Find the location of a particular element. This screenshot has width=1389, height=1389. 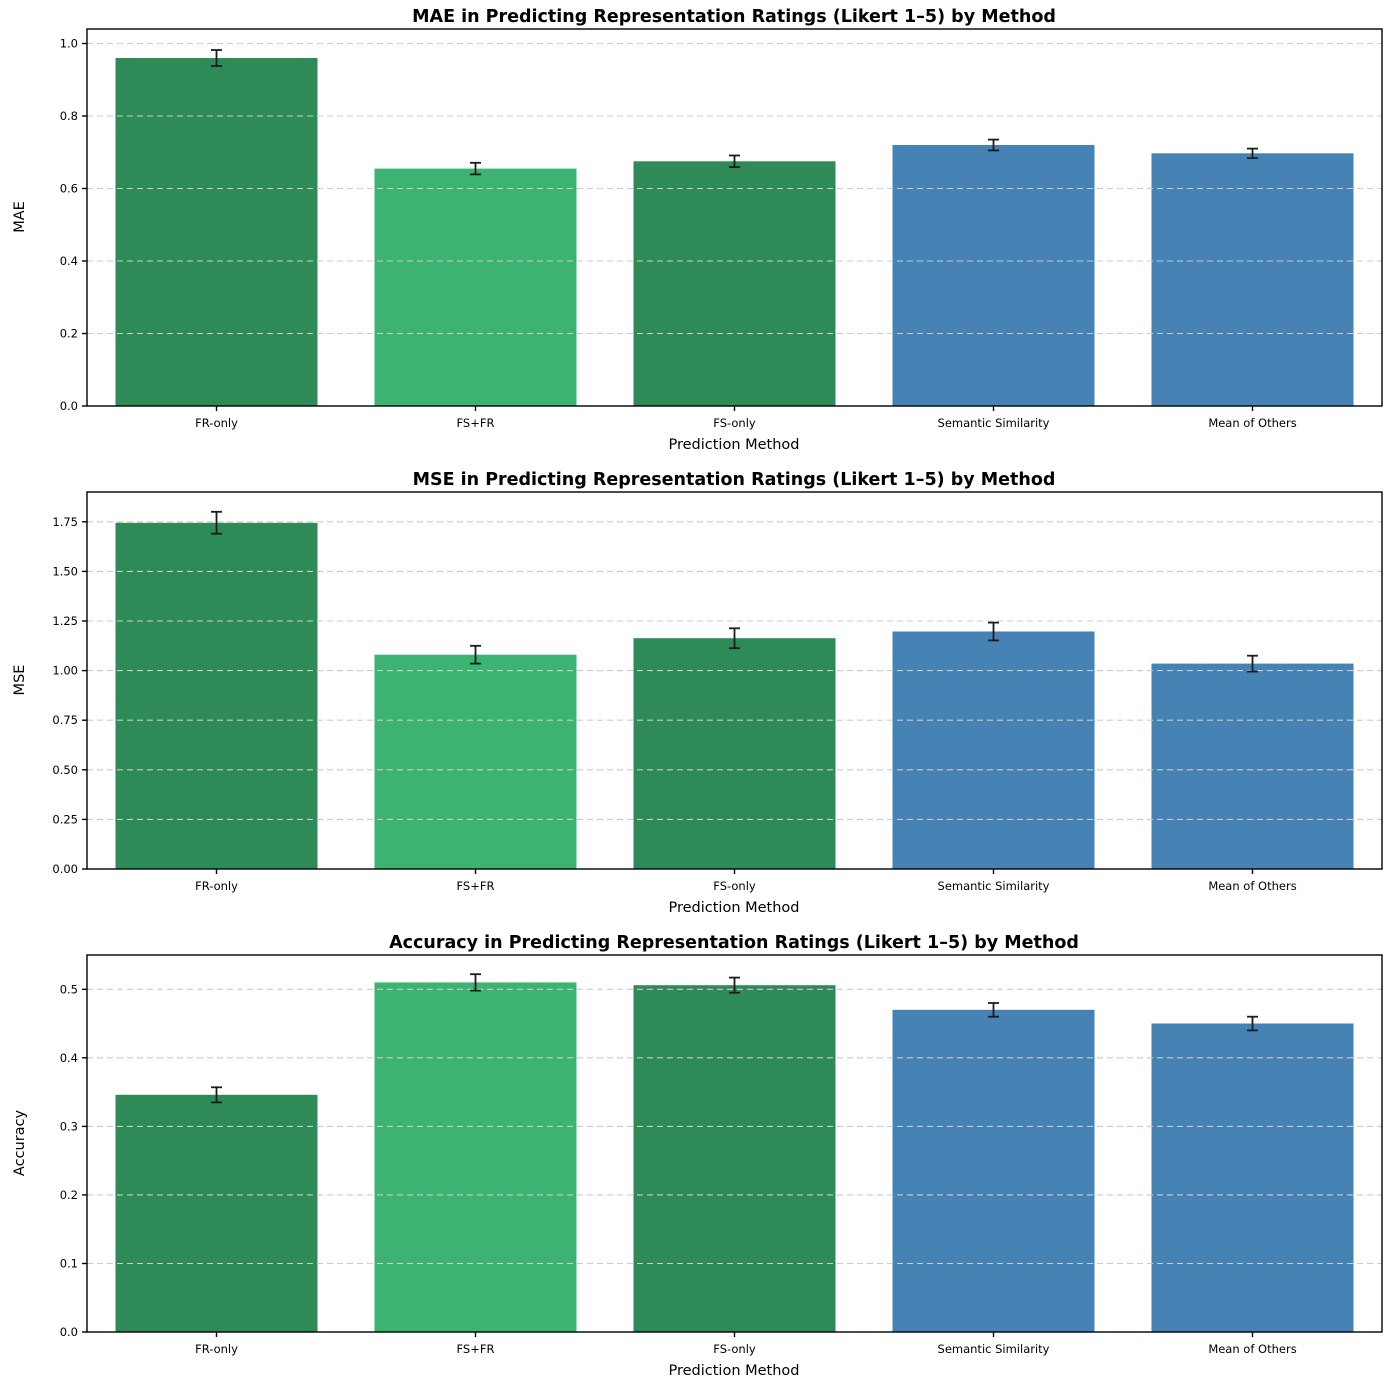

y-tick-label: 1.25 is located at coordinates (65, 621).